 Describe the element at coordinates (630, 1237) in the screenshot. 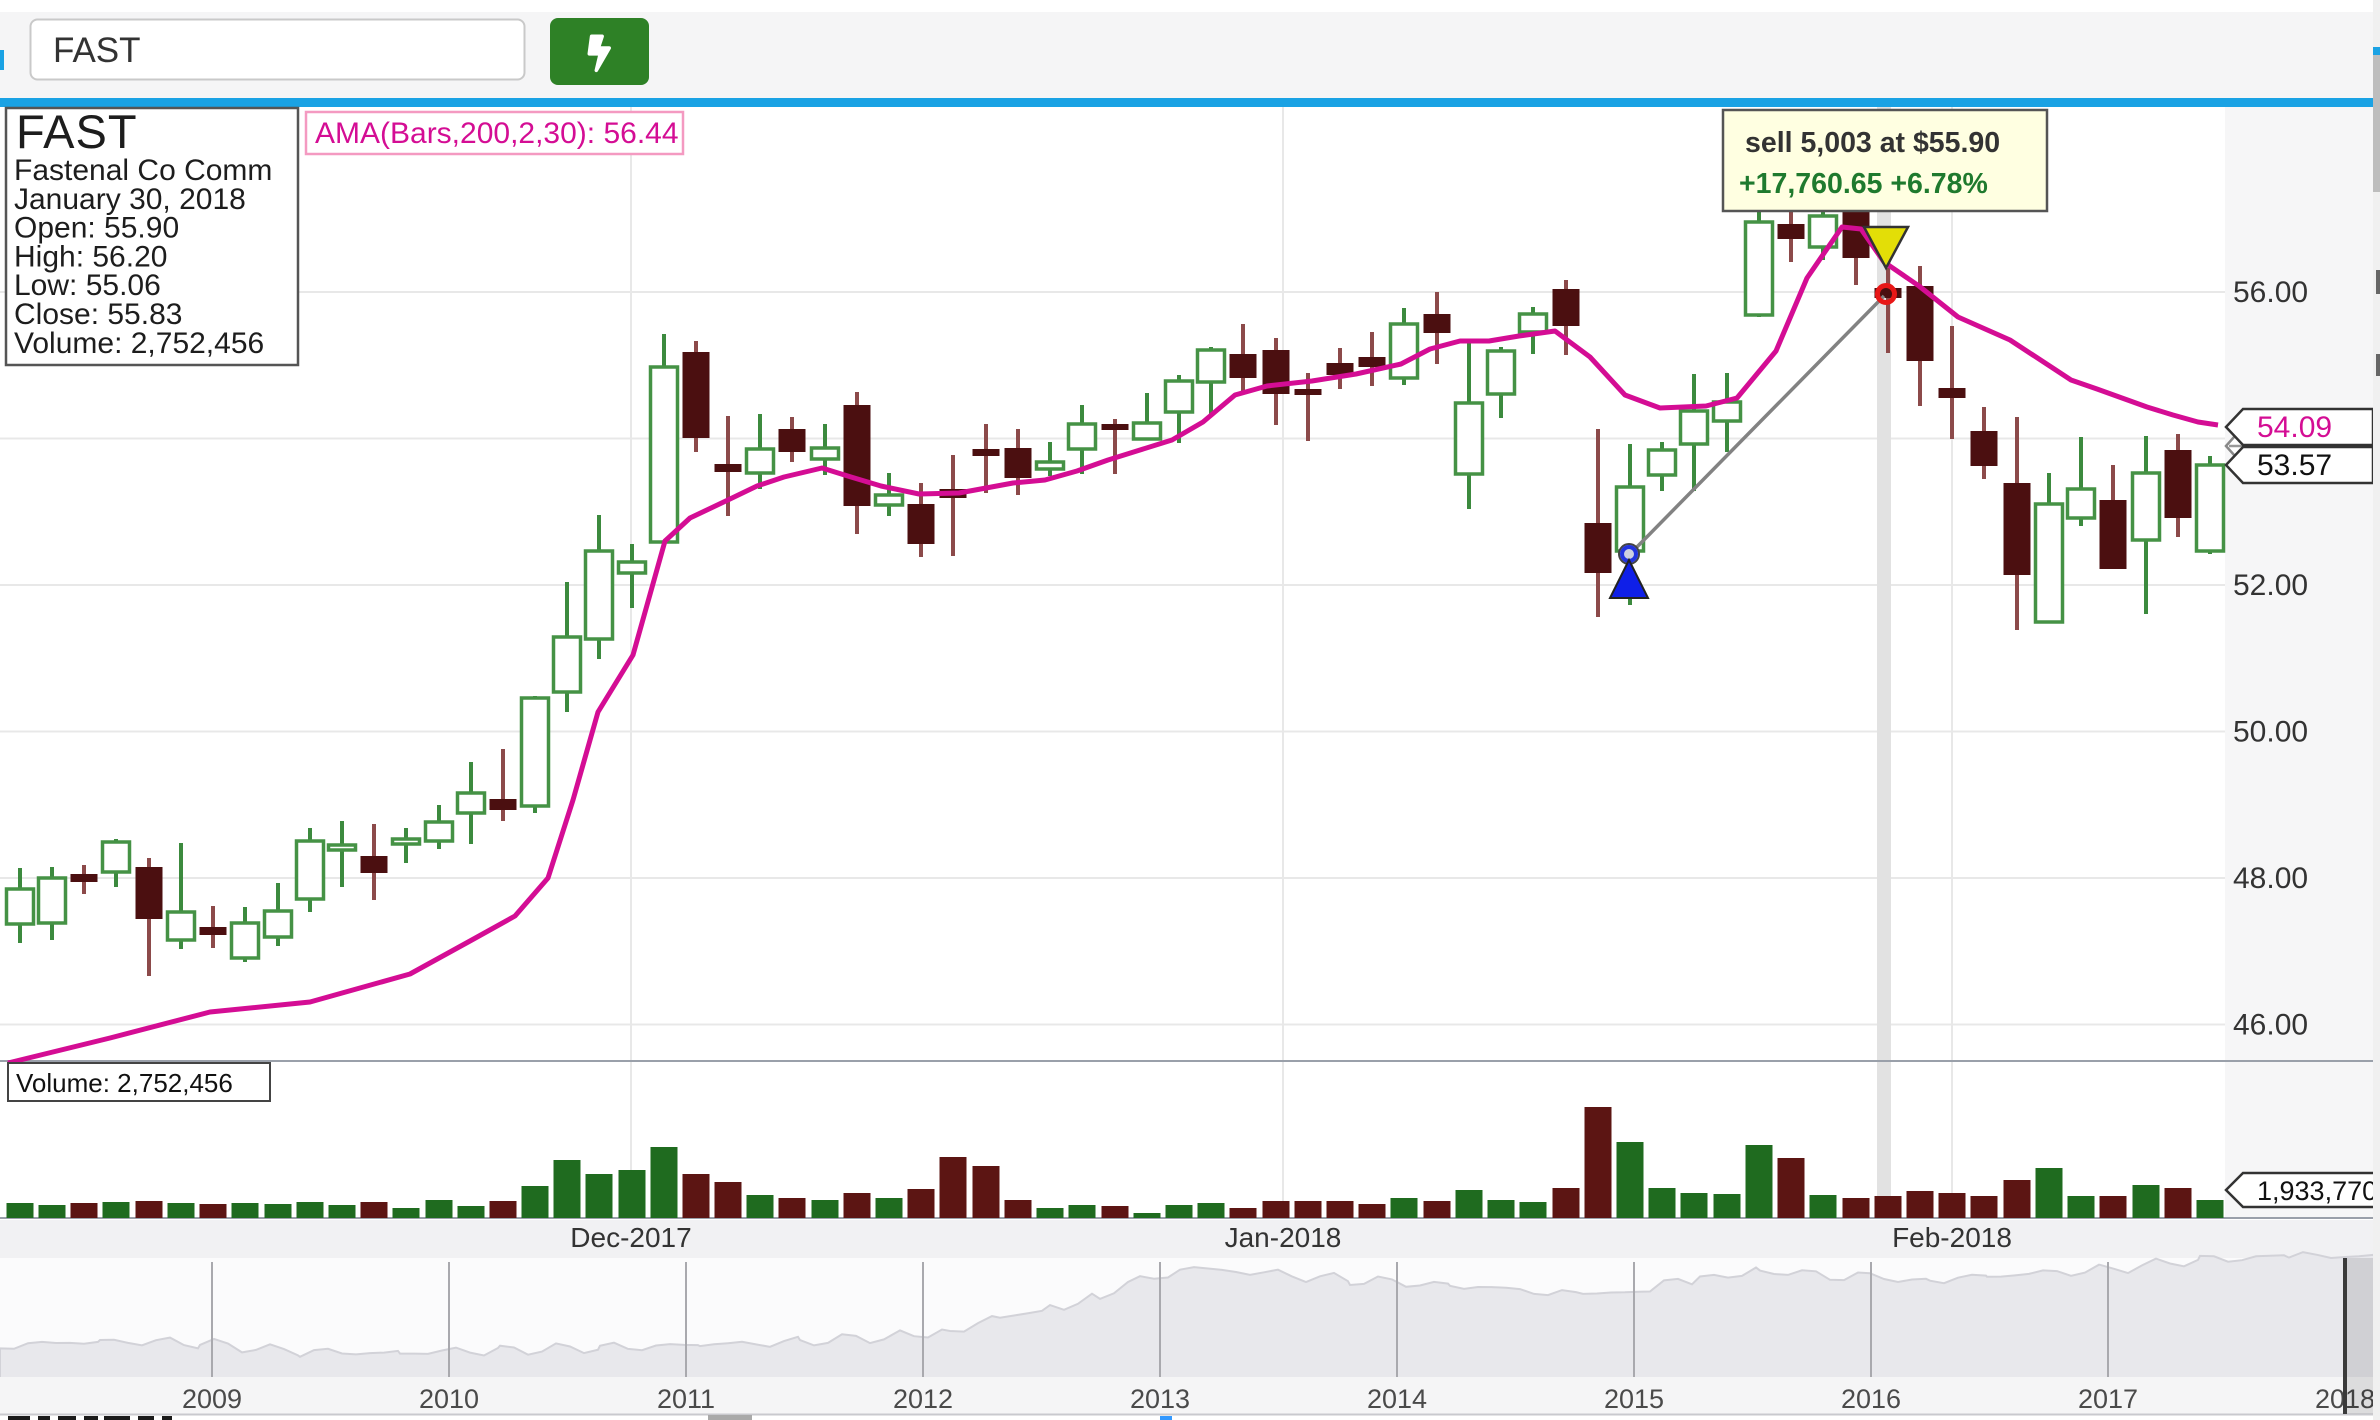

I see `svg-text: Dec-2017` at that location.